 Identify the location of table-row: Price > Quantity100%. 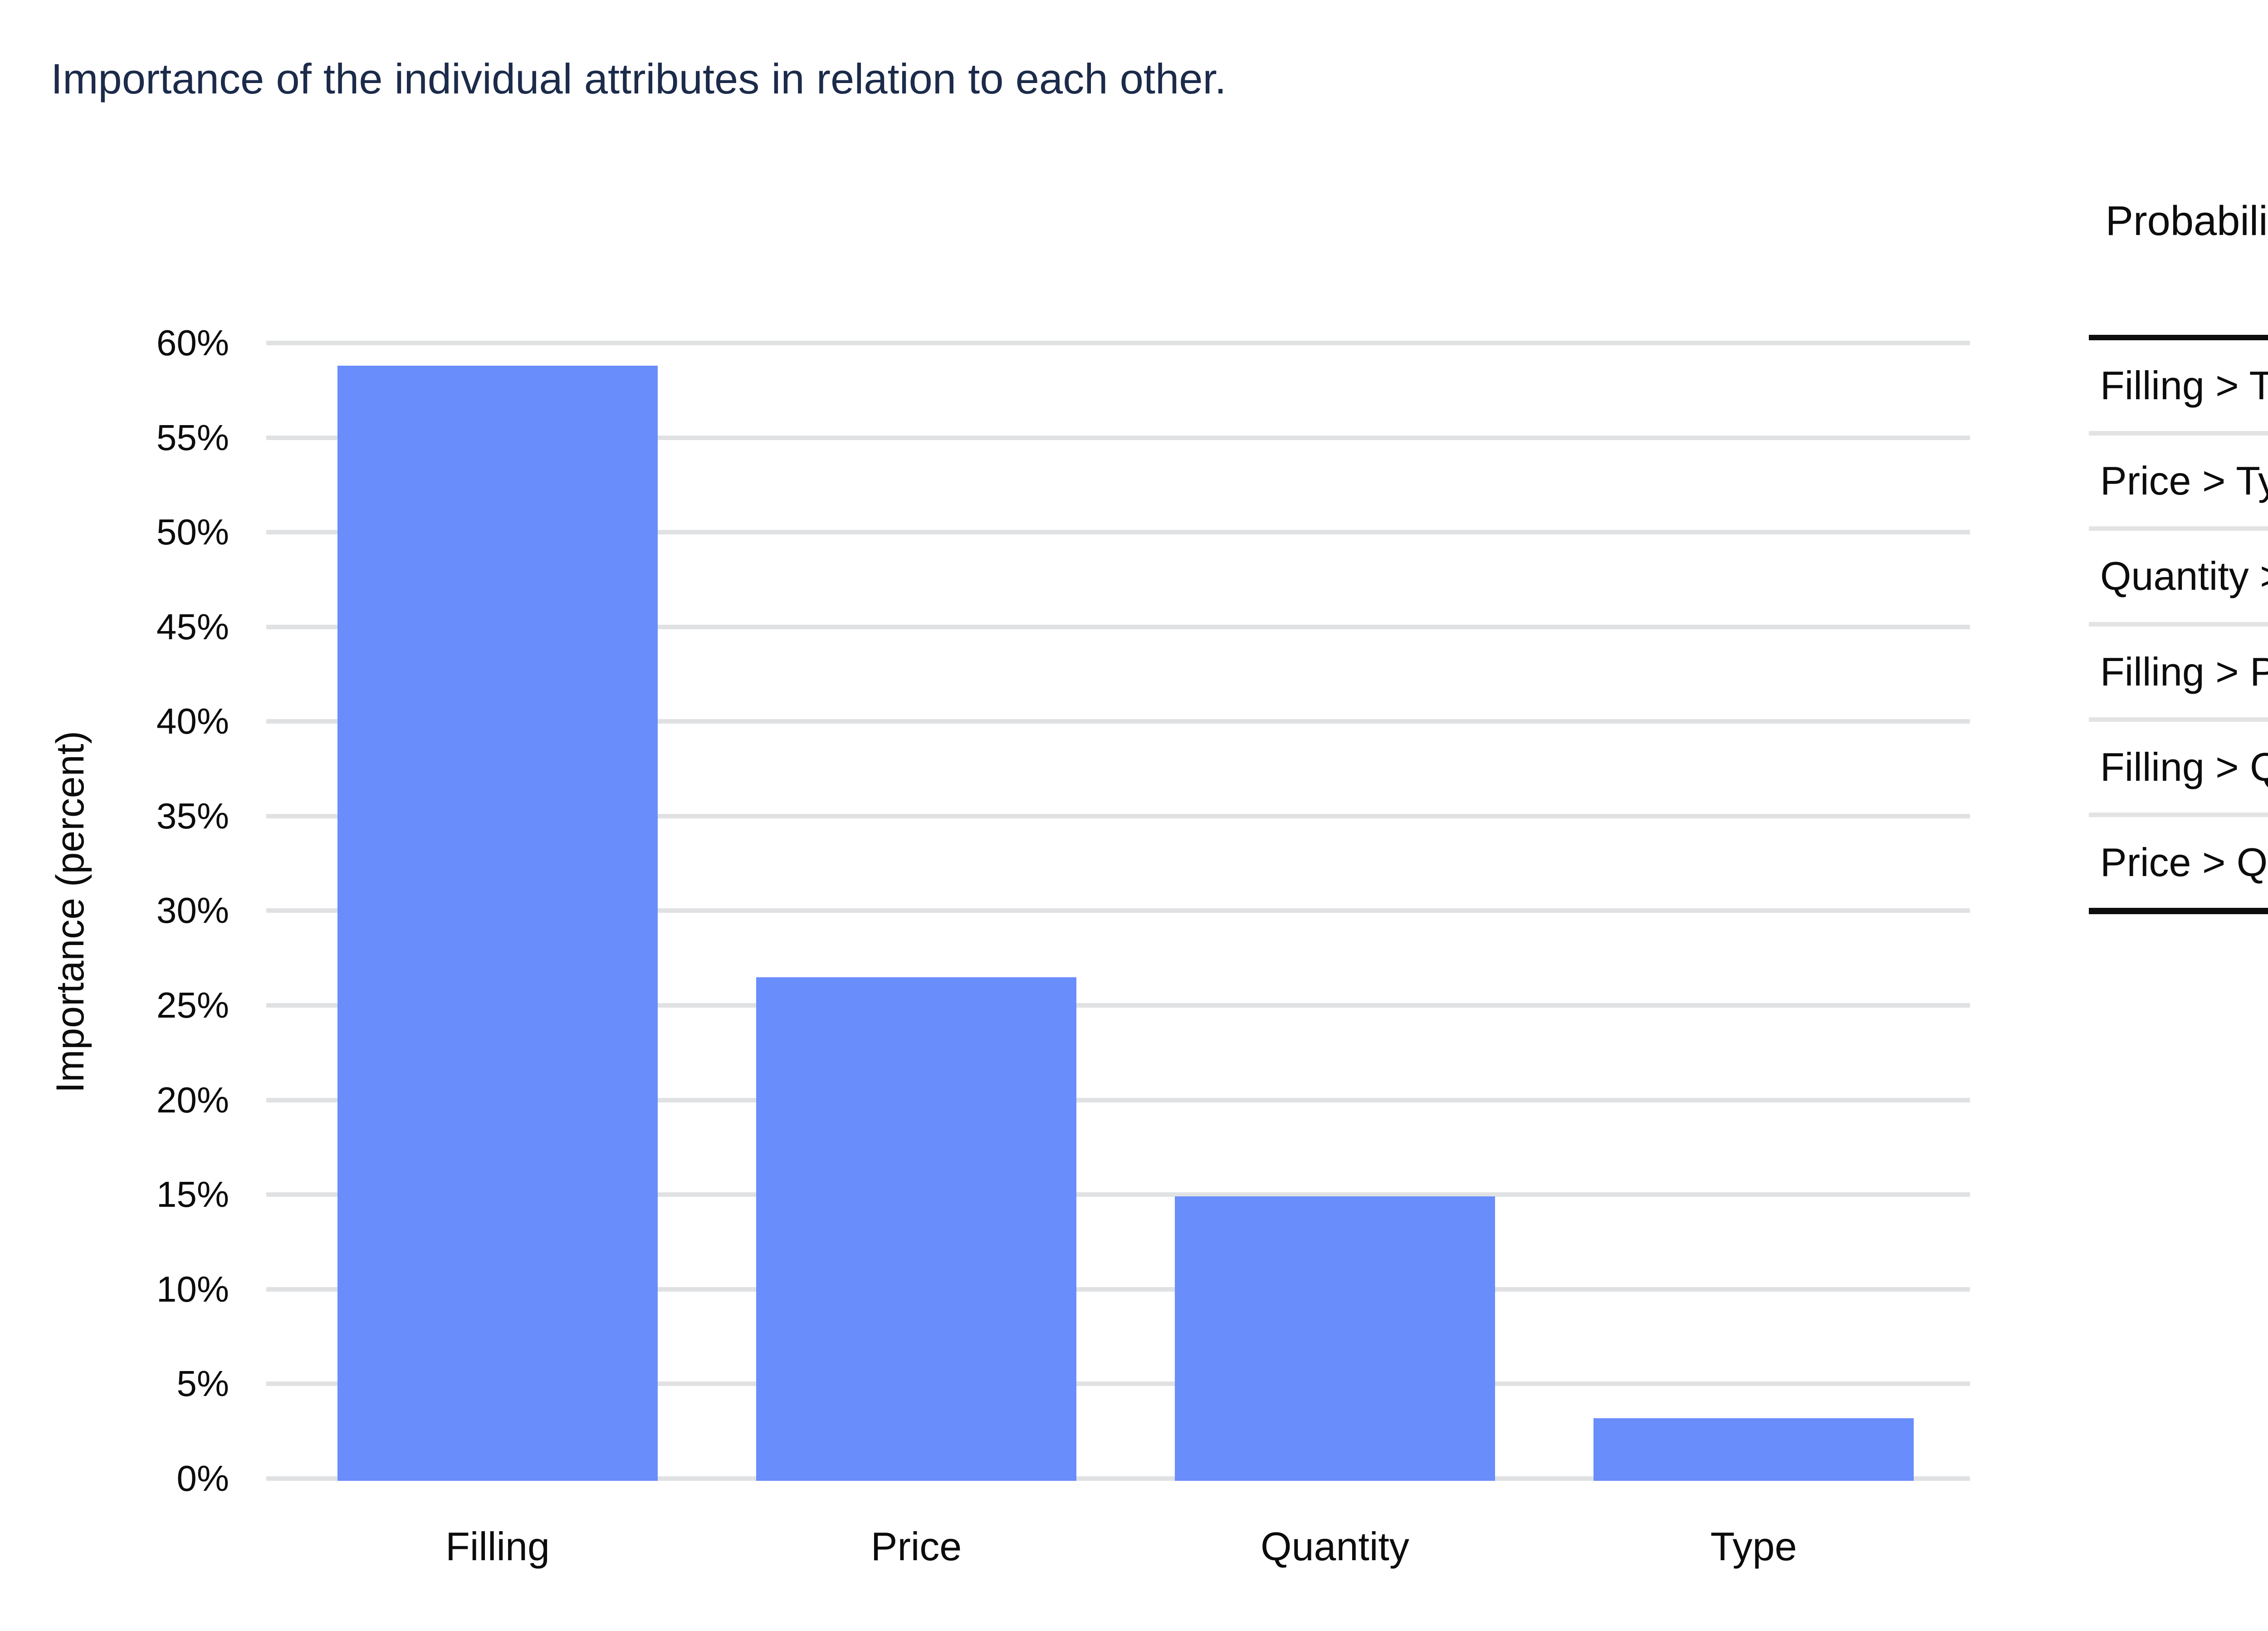
(2178, 860).